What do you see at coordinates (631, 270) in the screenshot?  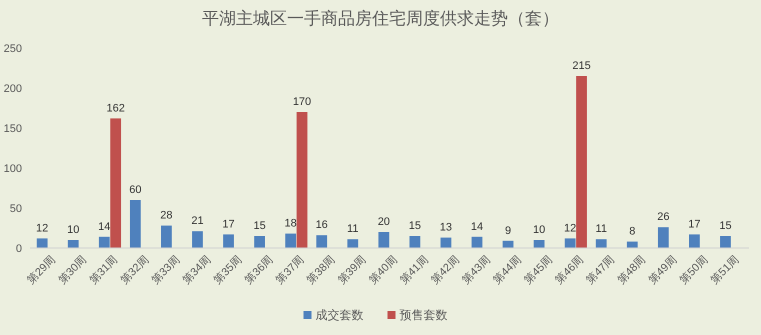 I see `x-tick-label: 第48周` at bounding box center [631, 270].